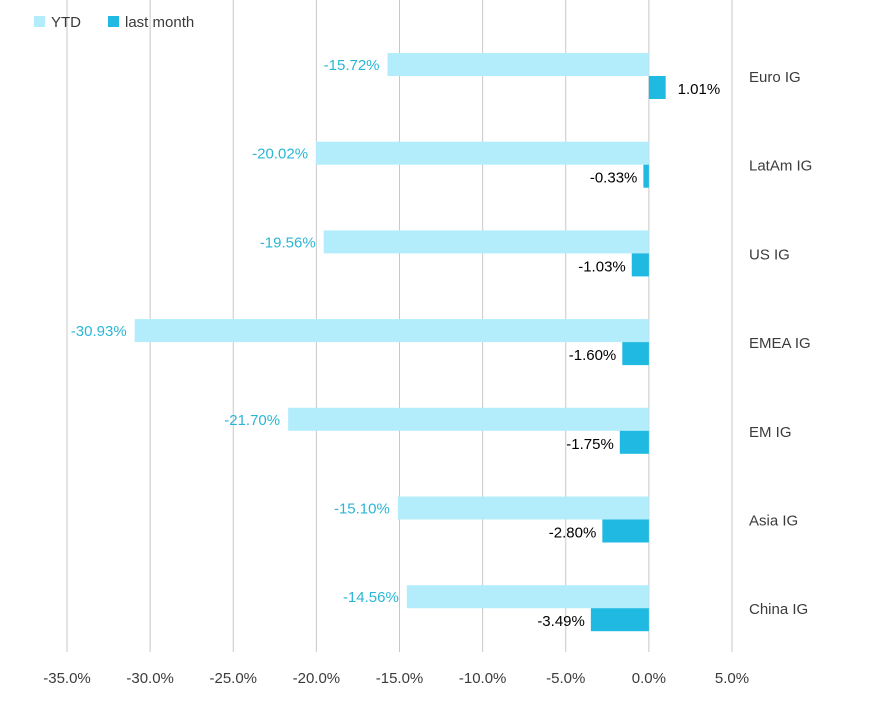 The height and width of the screenshot is (712, 869). I want to click on category-label: China IG, so click(778, 609).